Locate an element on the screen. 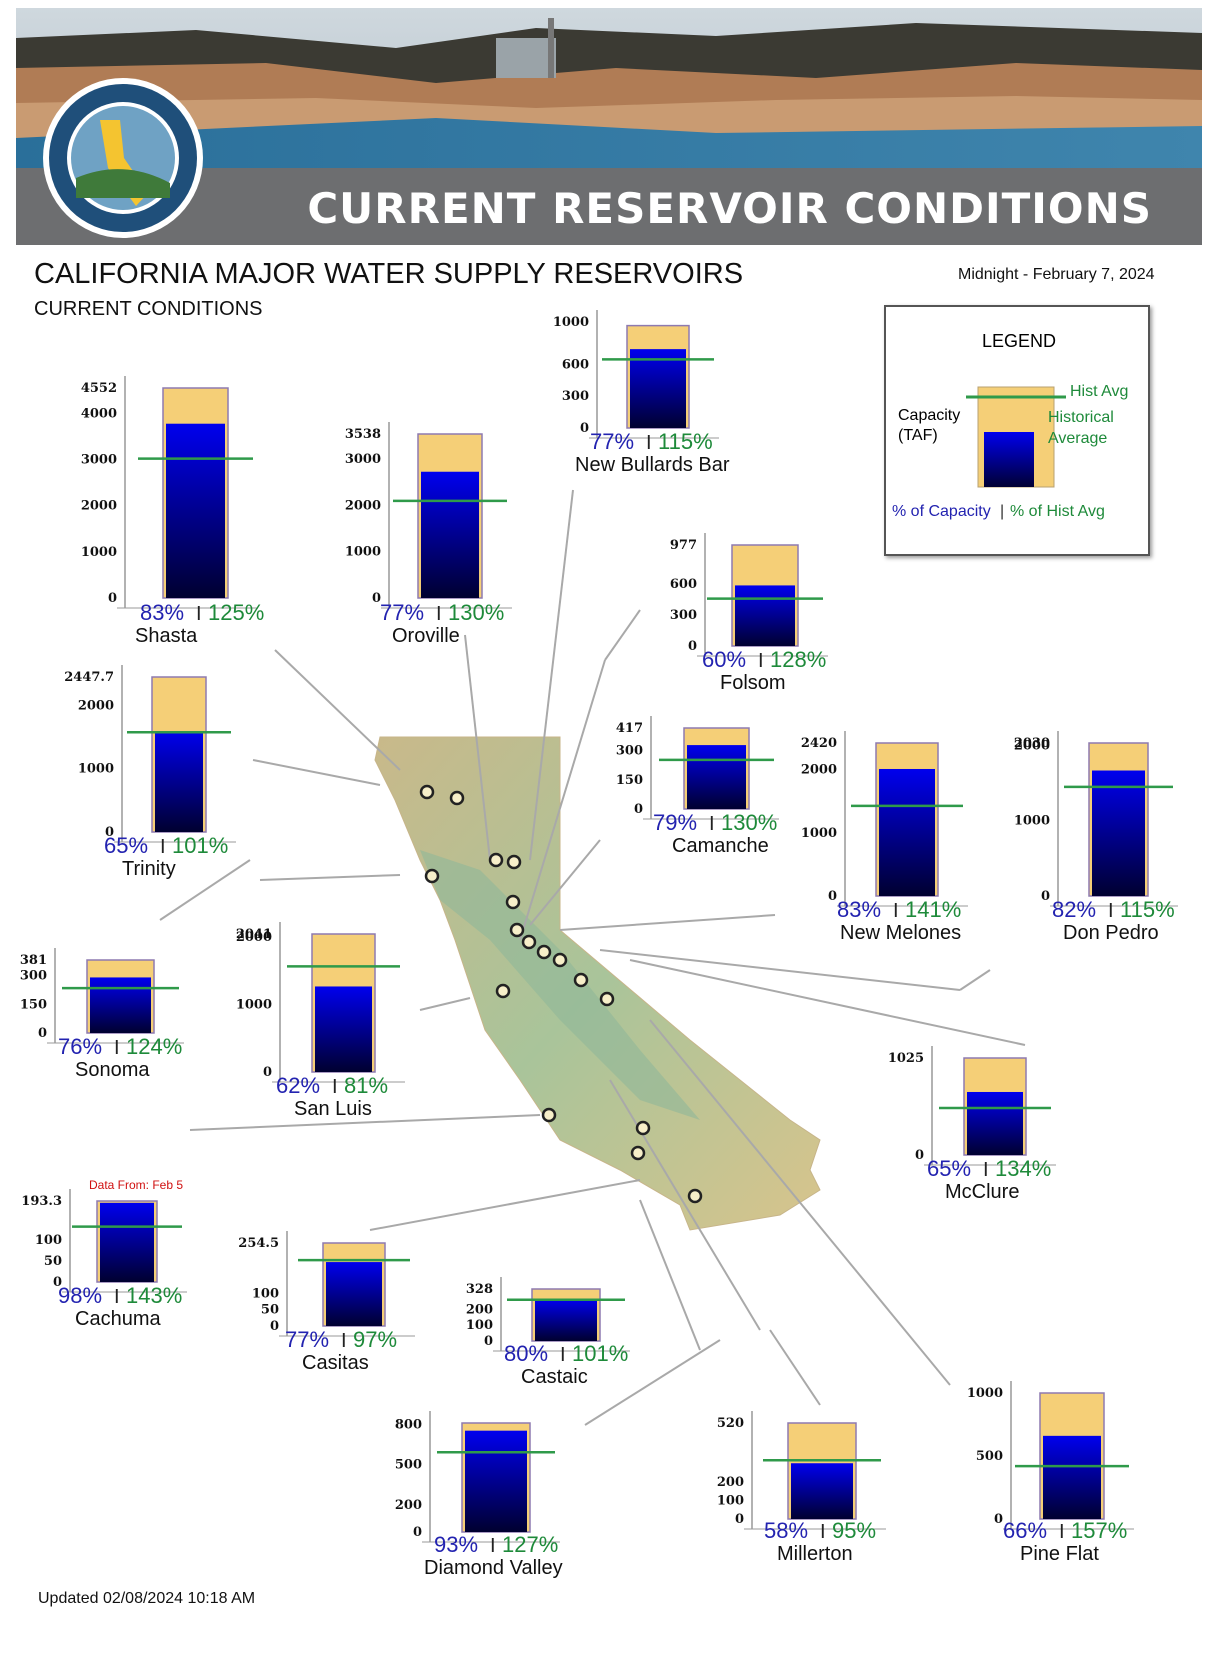 The width and height of the screenshot is (1214, 1678). pct-hist-label: 101% is located at coordinates (200, 845).